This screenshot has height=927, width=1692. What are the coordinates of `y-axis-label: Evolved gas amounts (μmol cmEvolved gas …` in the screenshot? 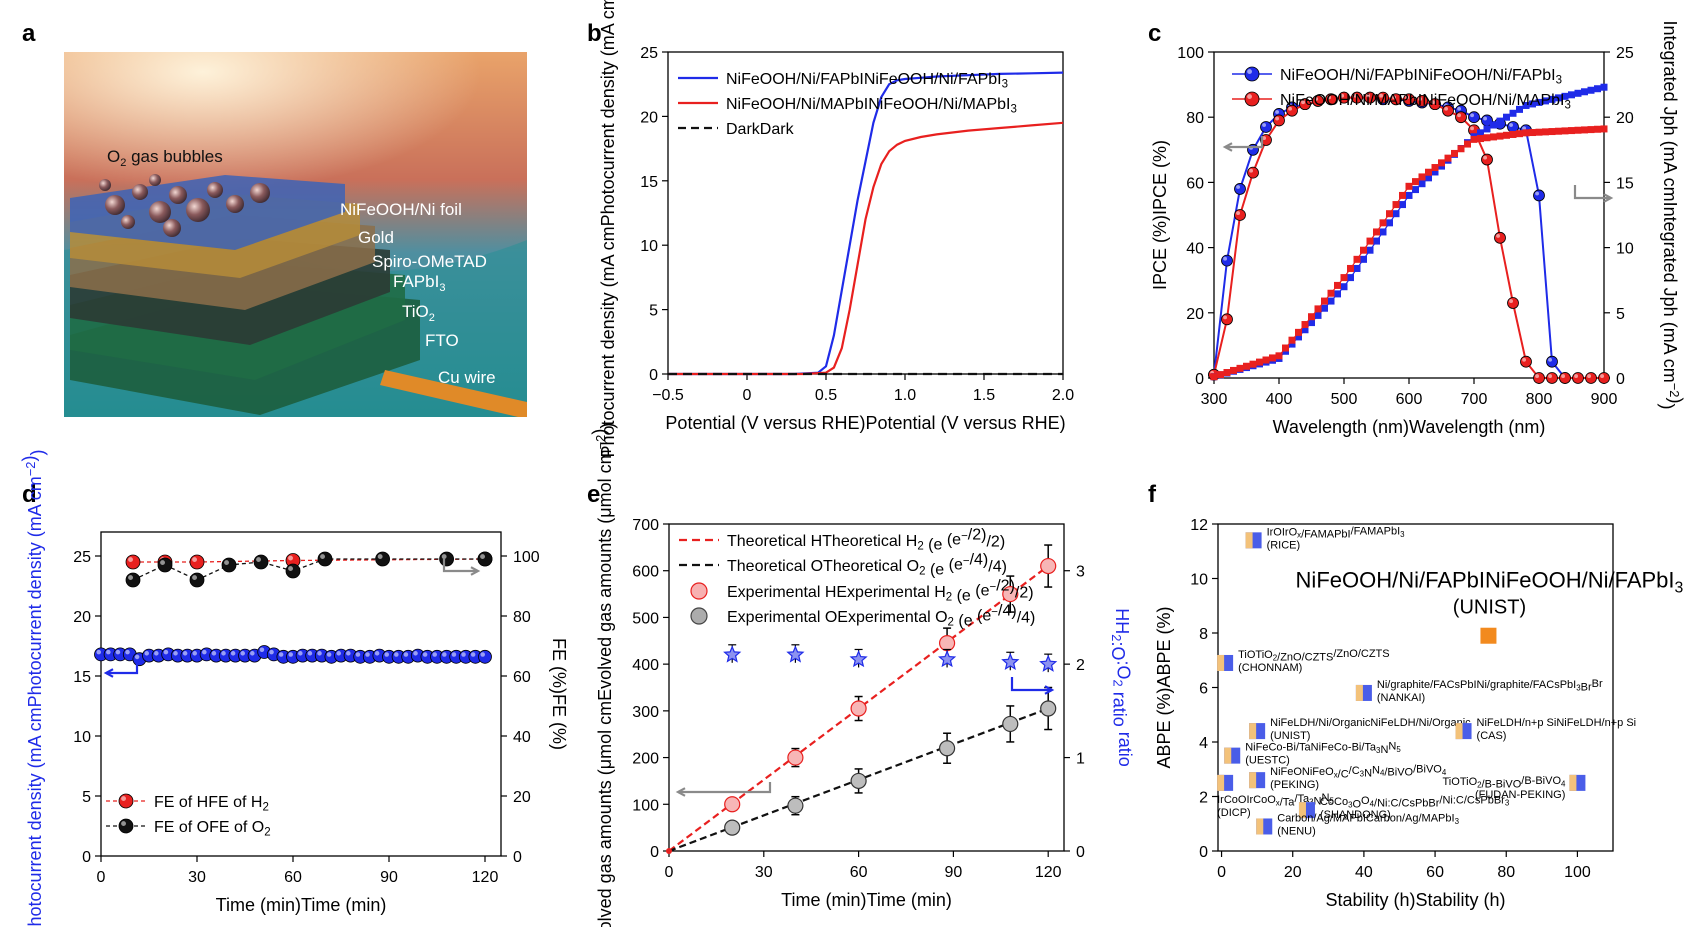 It's located at (603, 675).